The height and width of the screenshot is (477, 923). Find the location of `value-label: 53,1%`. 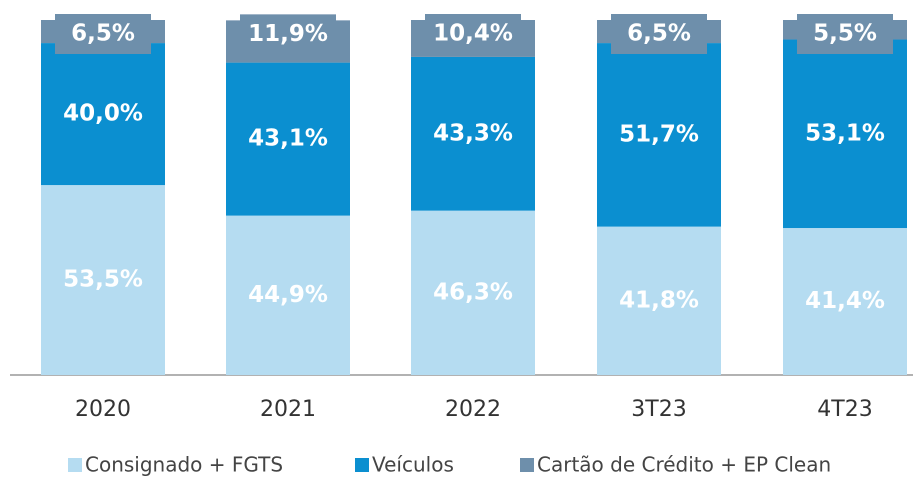

value-label: 53,1% is located at coordinates (845, 133).